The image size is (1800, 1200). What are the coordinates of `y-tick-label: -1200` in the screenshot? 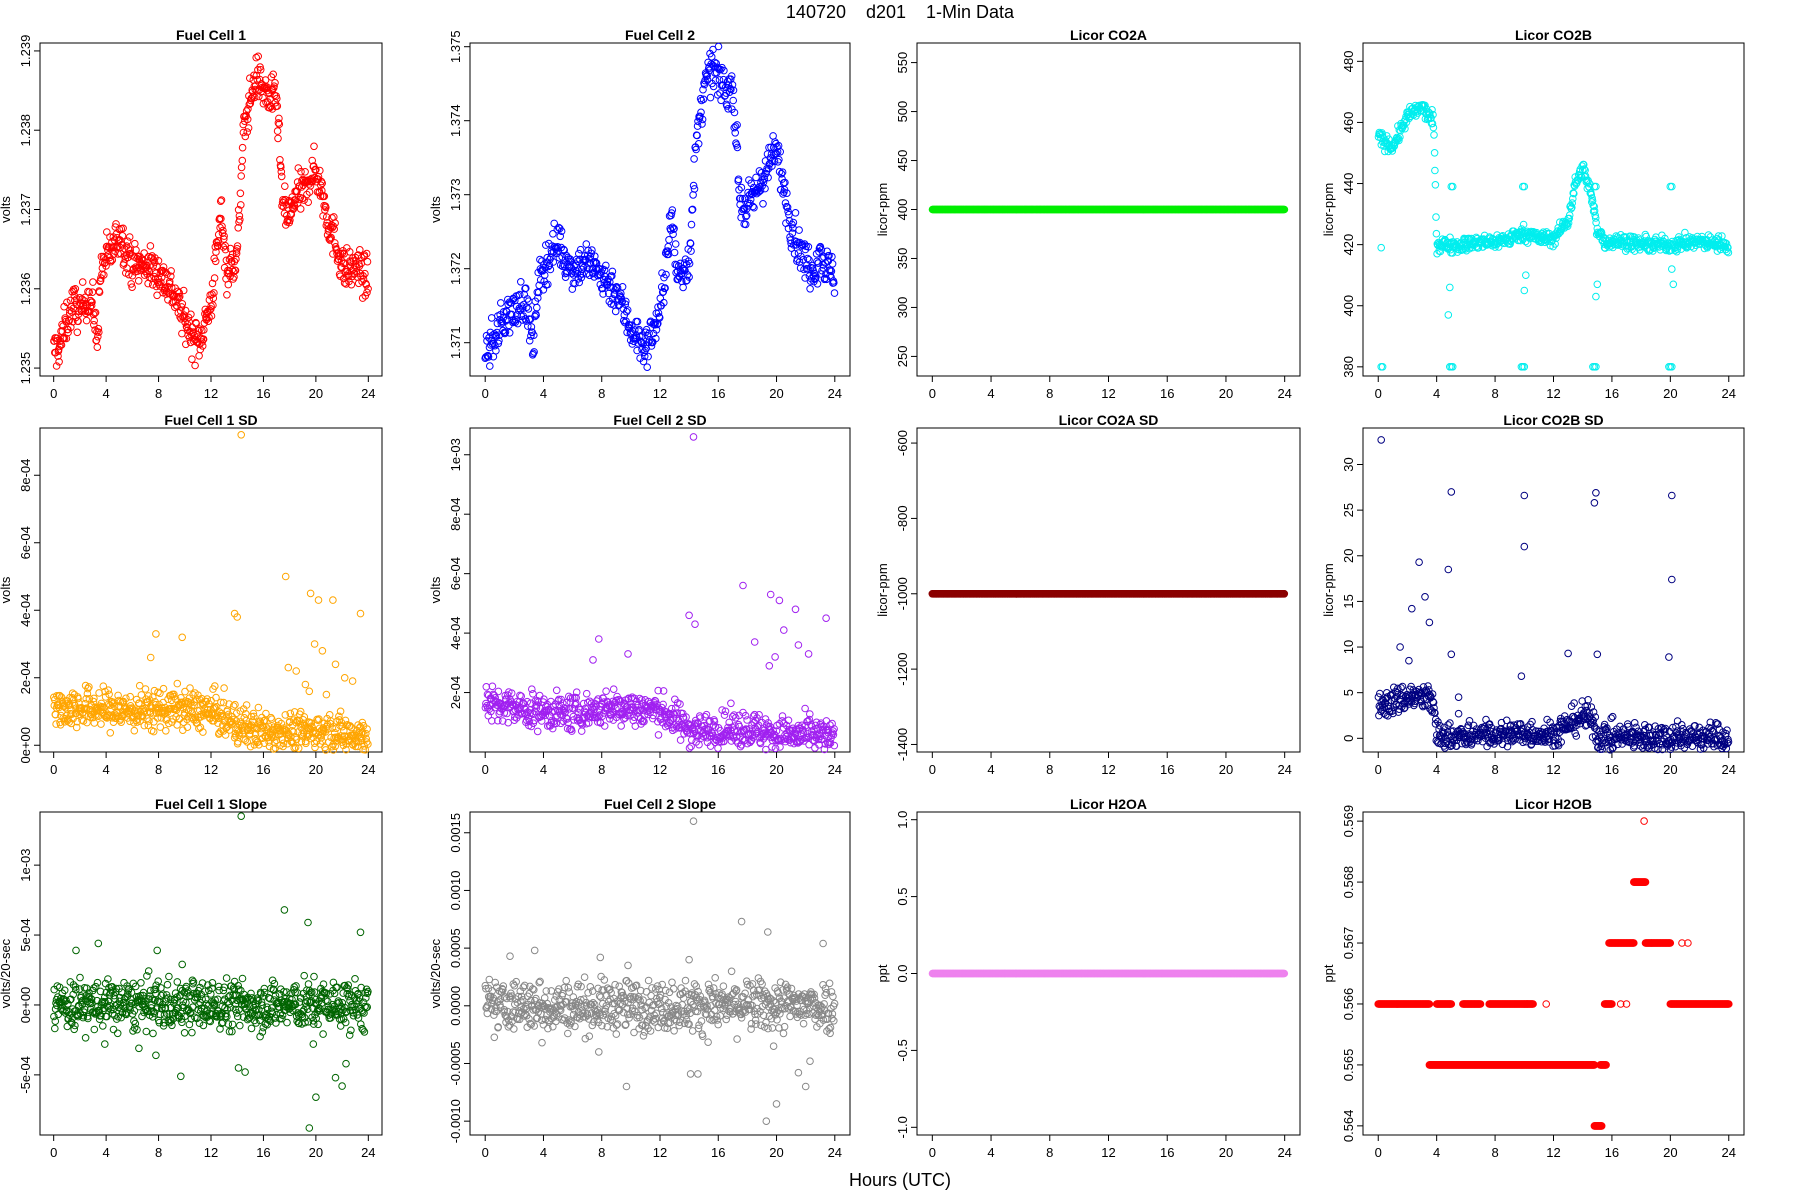 It's located at (902, 668).